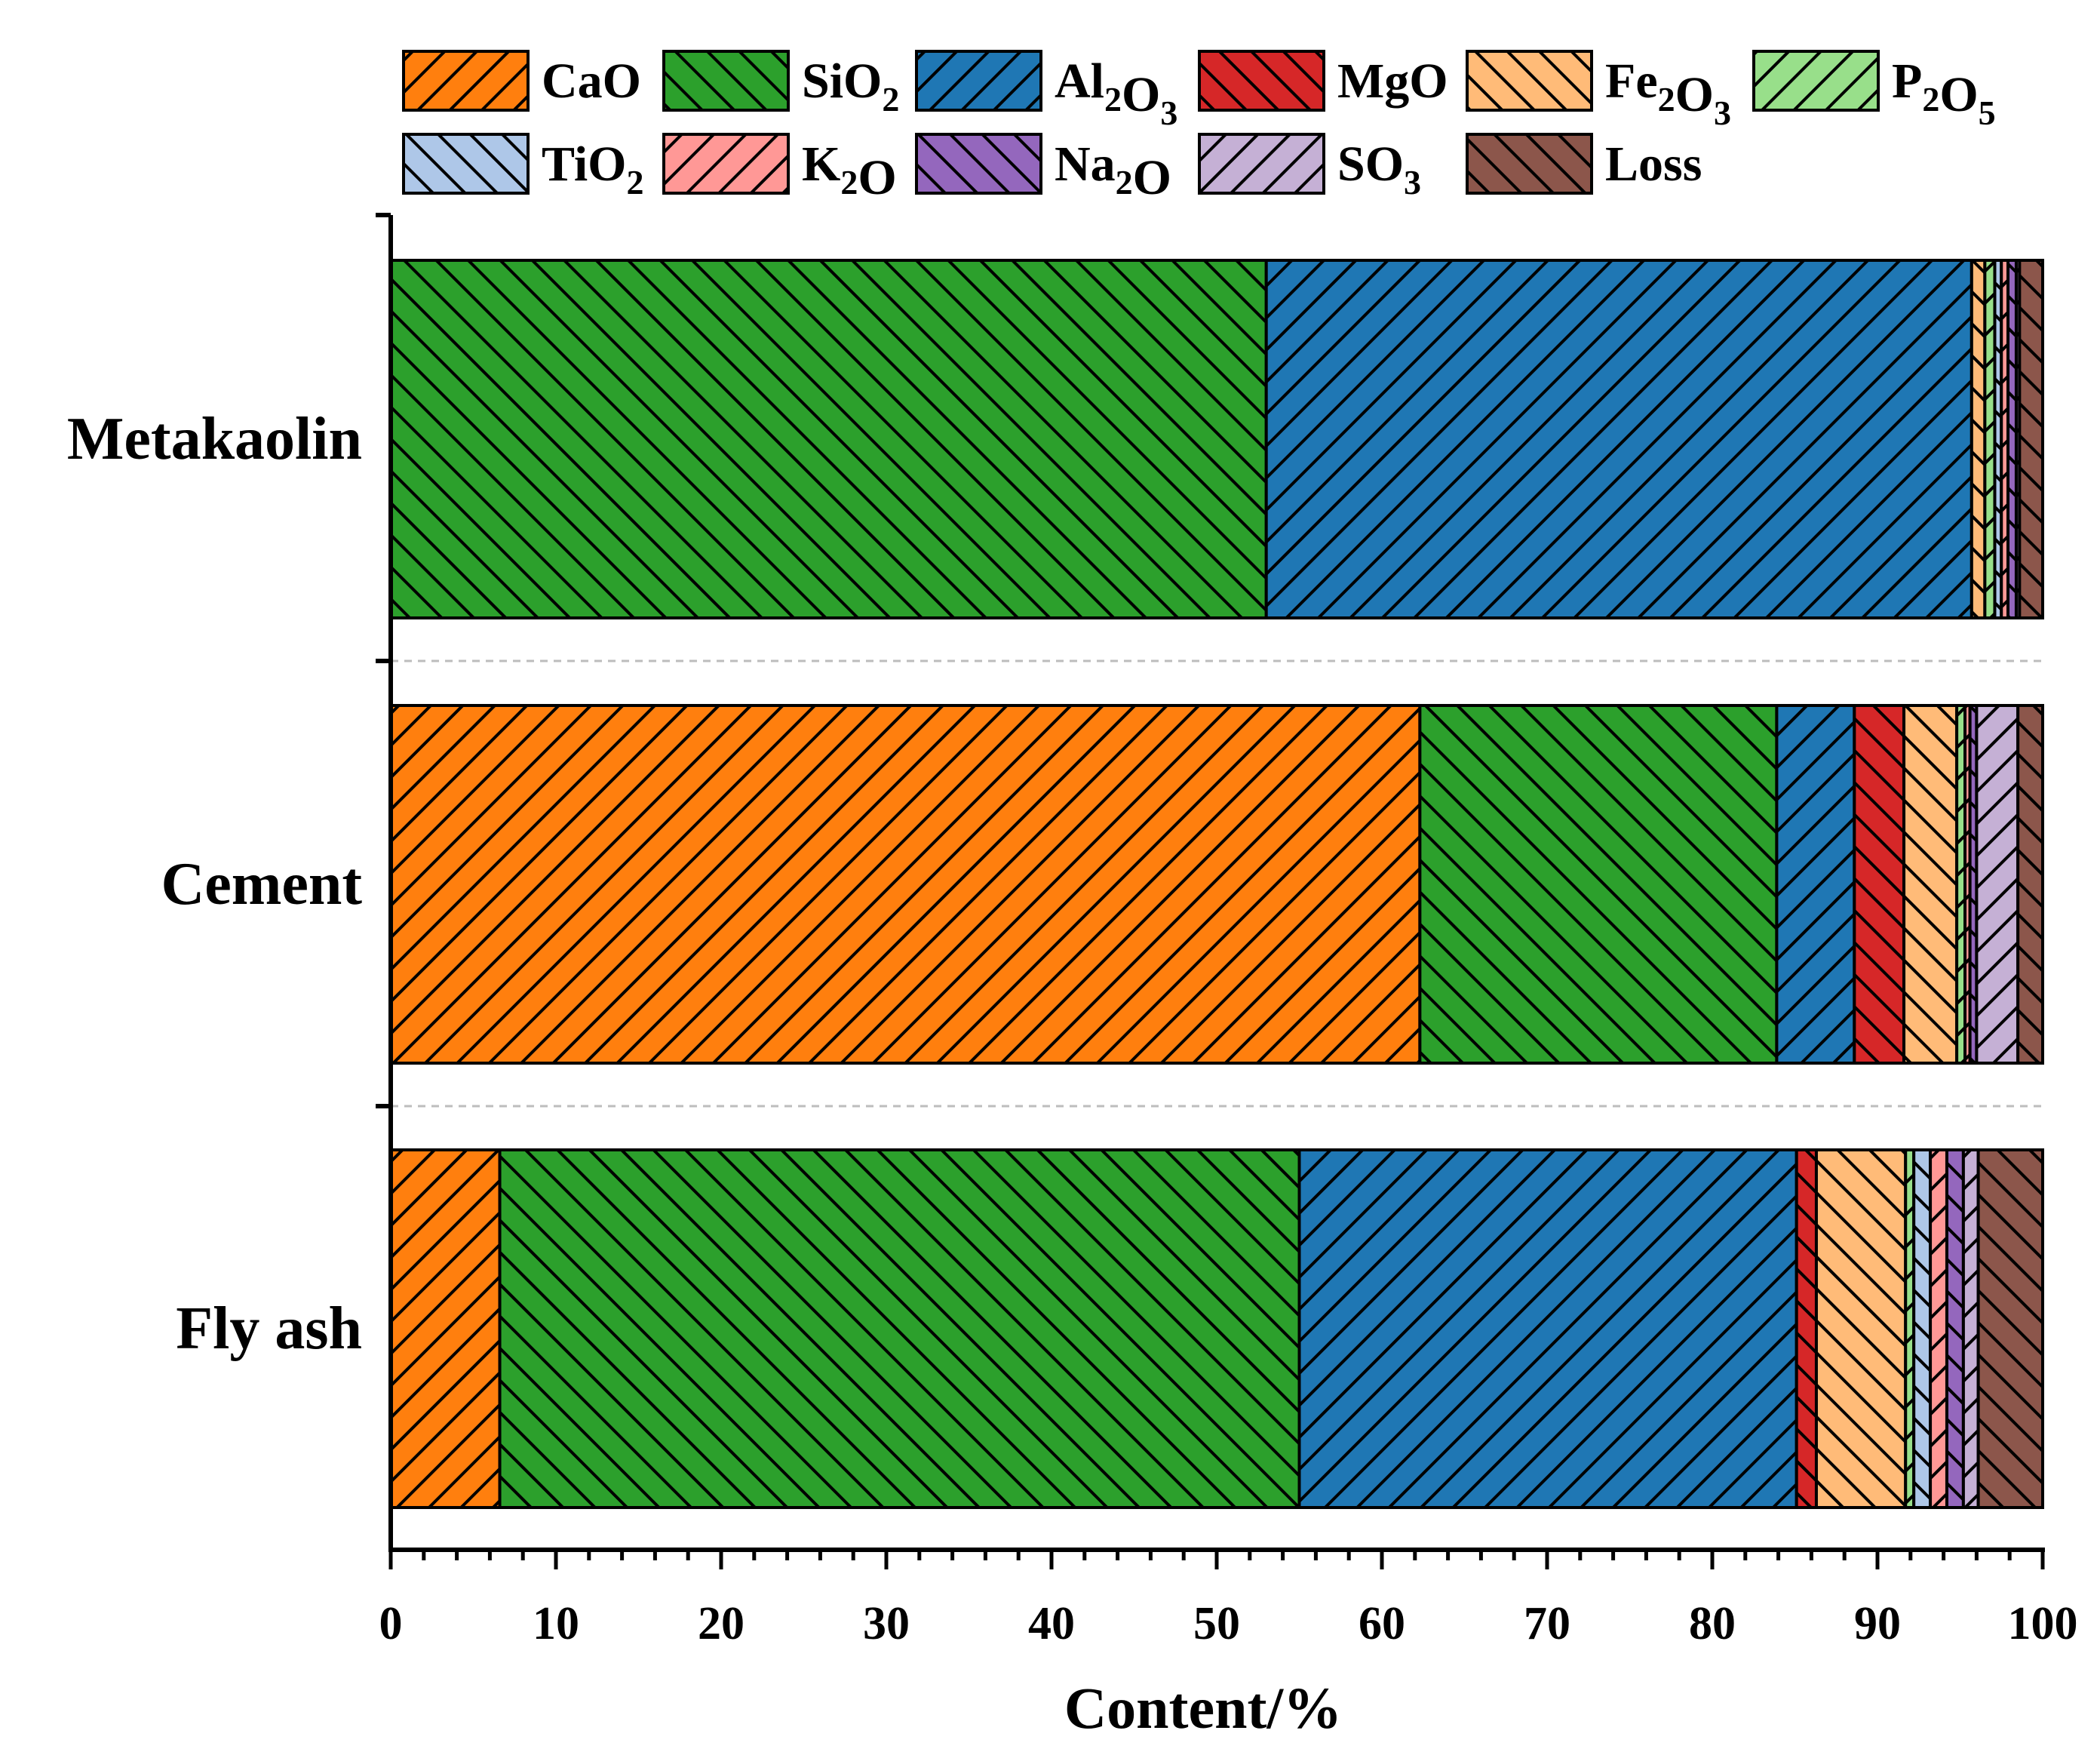  I want to click on legend-label: Na2O, so click(1113, 171).